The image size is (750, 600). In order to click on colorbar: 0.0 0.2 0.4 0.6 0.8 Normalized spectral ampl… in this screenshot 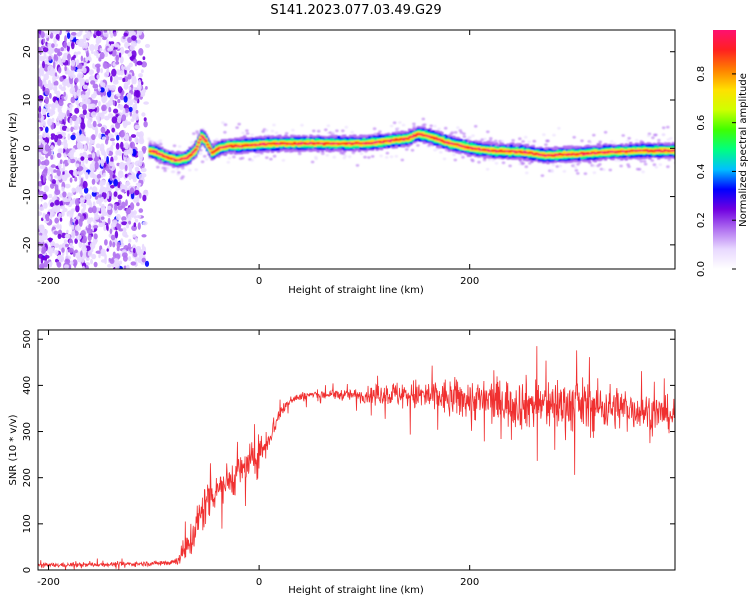, I will do `click(722, 153)`.